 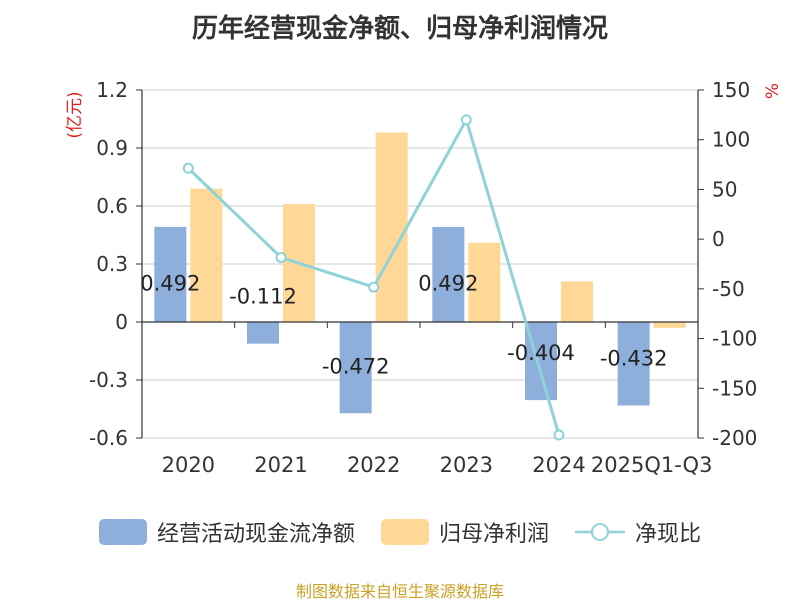 I want to click on right-tick-label: 0, so click(x=718, y=239).